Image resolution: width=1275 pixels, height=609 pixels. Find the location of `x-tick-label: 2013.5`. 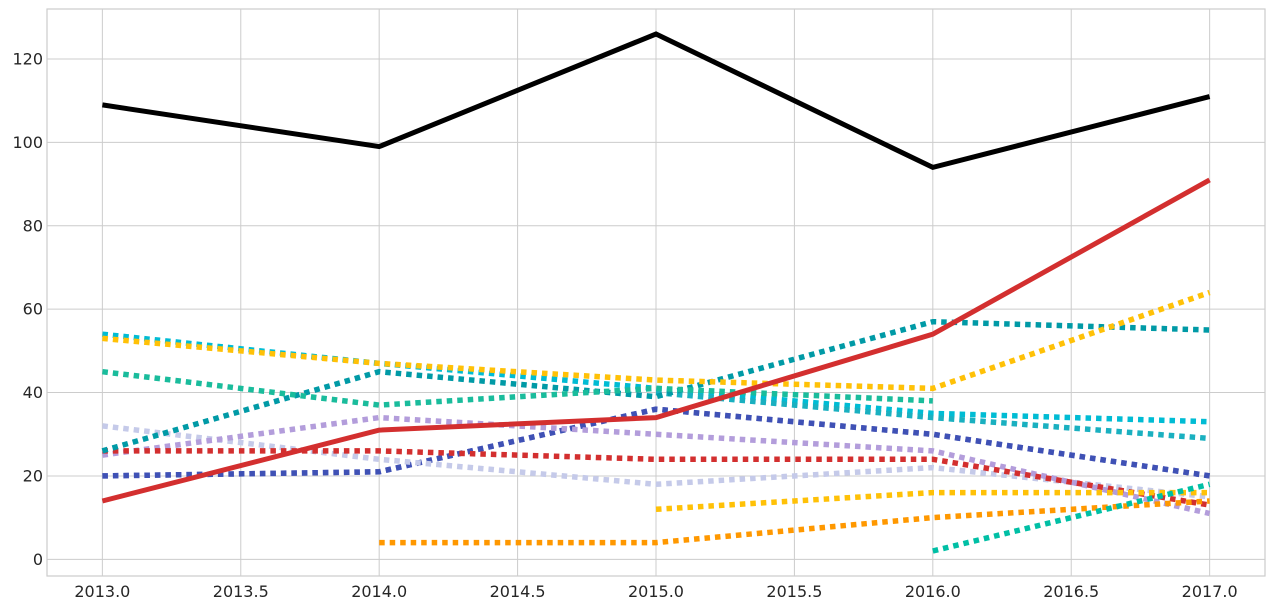

x-tick-label: 2013.5 is located at coordinates (241, 591).